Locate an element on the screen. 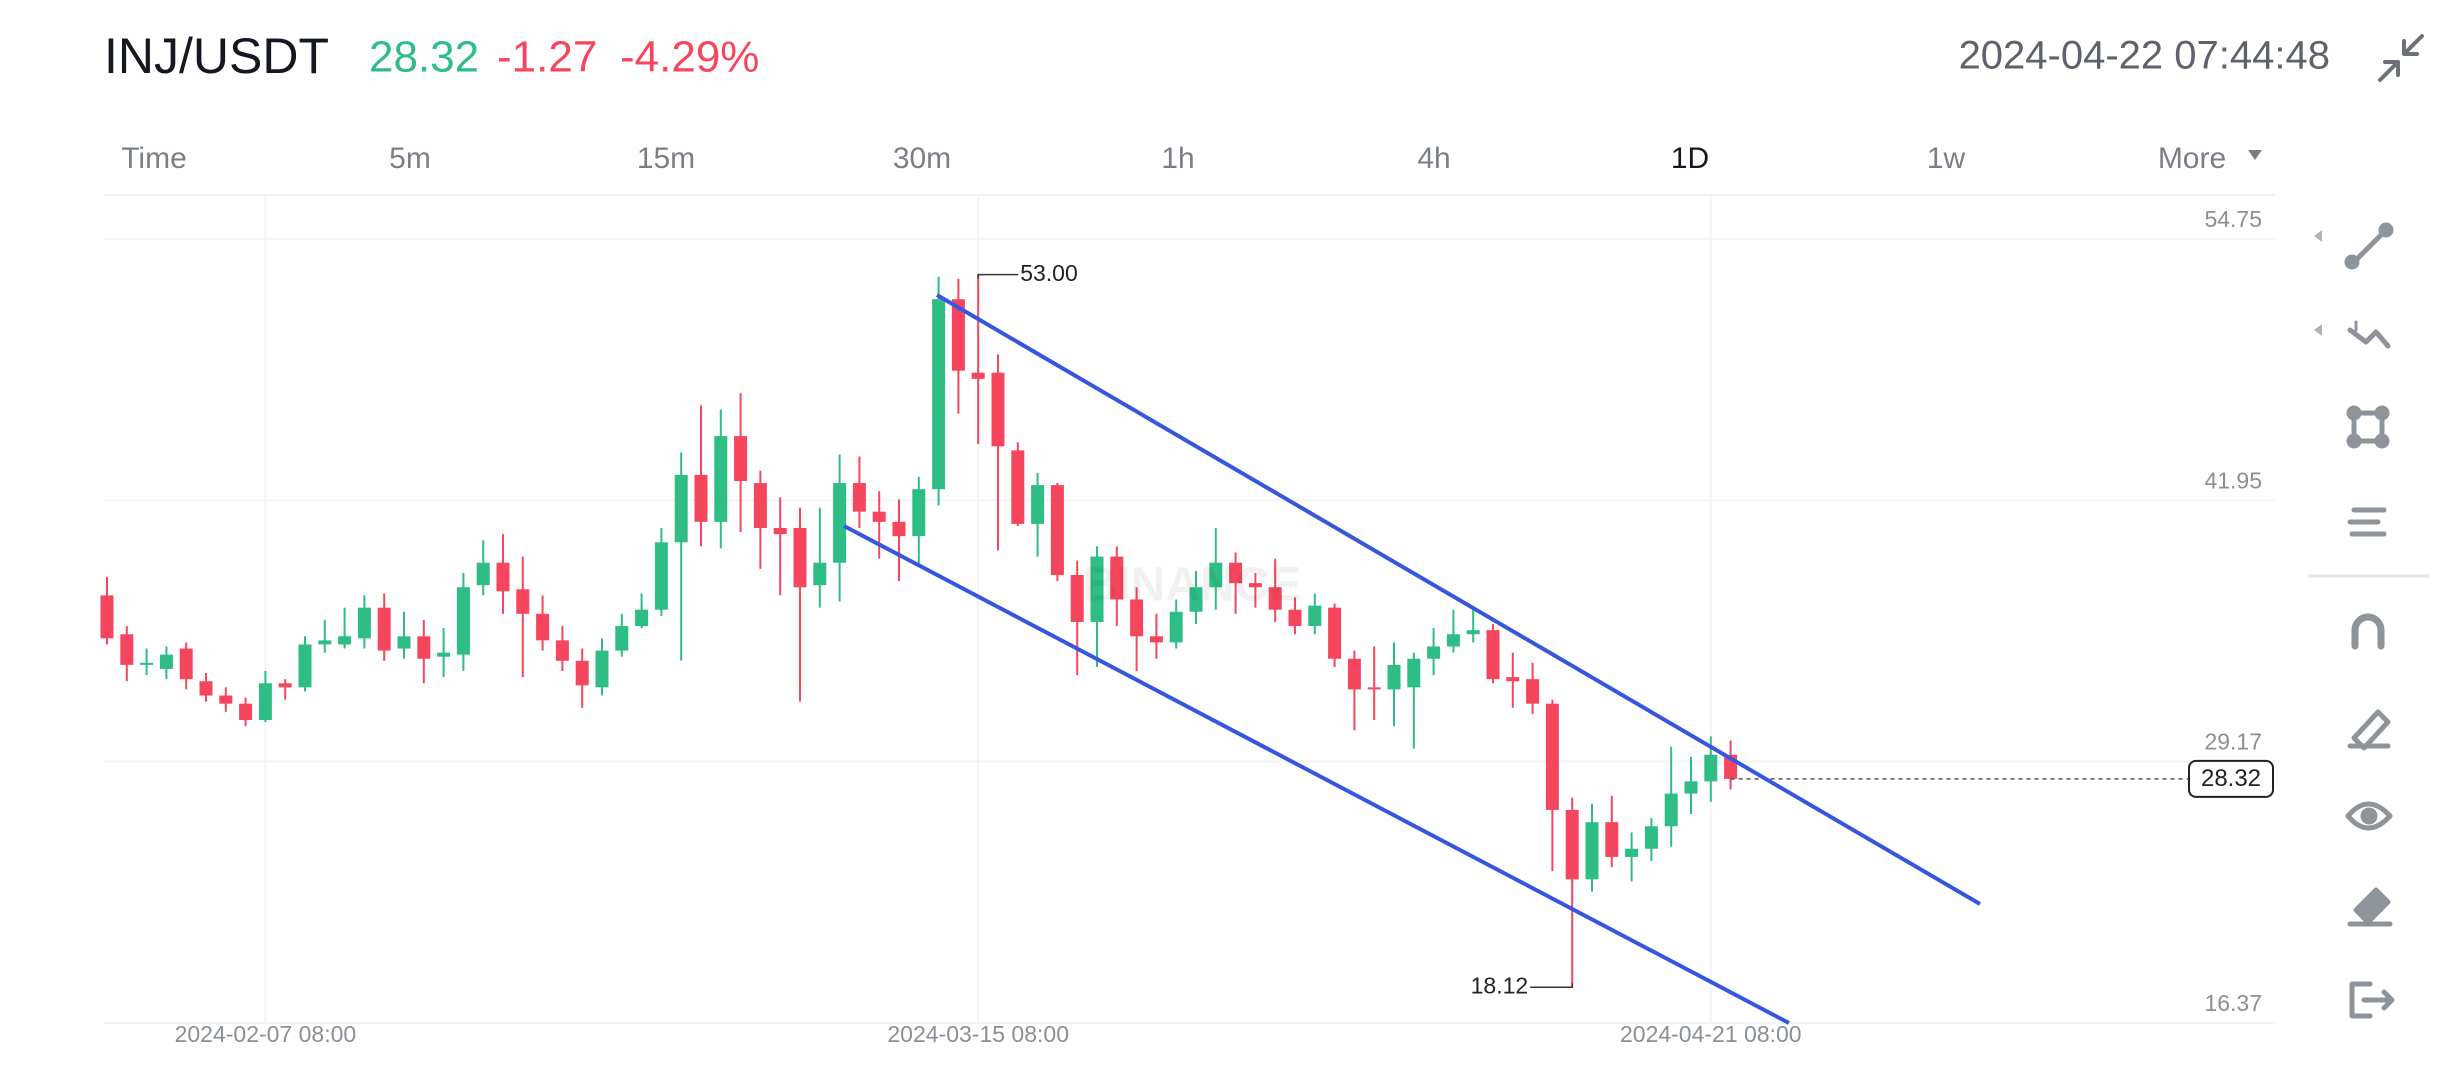 Image resolution: width=2460 pixels, height=1080 pixels. line-tool is located at coordinates (2369, 246).